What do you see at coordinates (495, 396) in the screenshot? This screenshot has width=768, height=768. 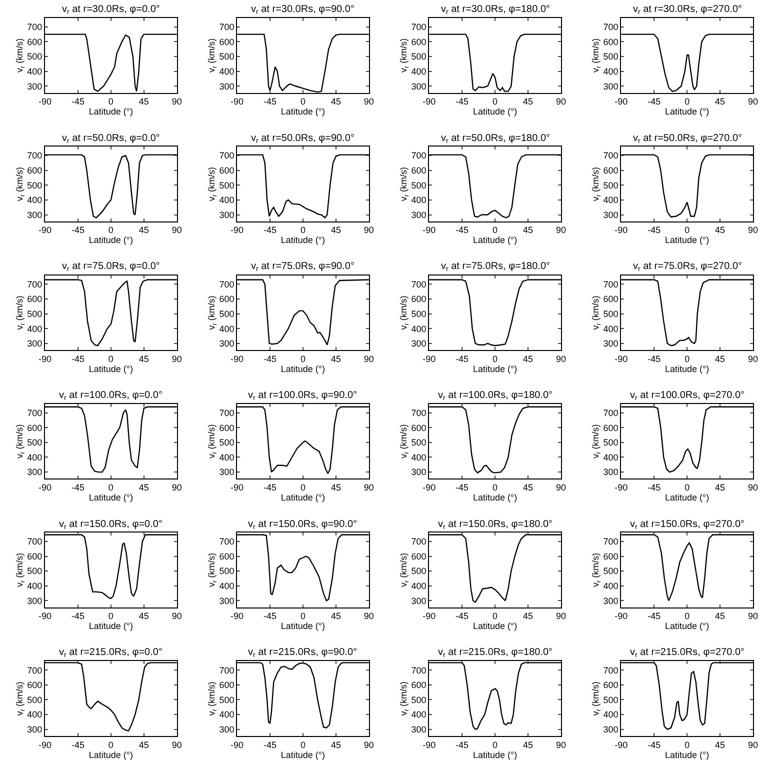 I see `chart-title: v$_{r}$ at r=100.0Rs, φ=180.0°` at bounding box center [495, 396].